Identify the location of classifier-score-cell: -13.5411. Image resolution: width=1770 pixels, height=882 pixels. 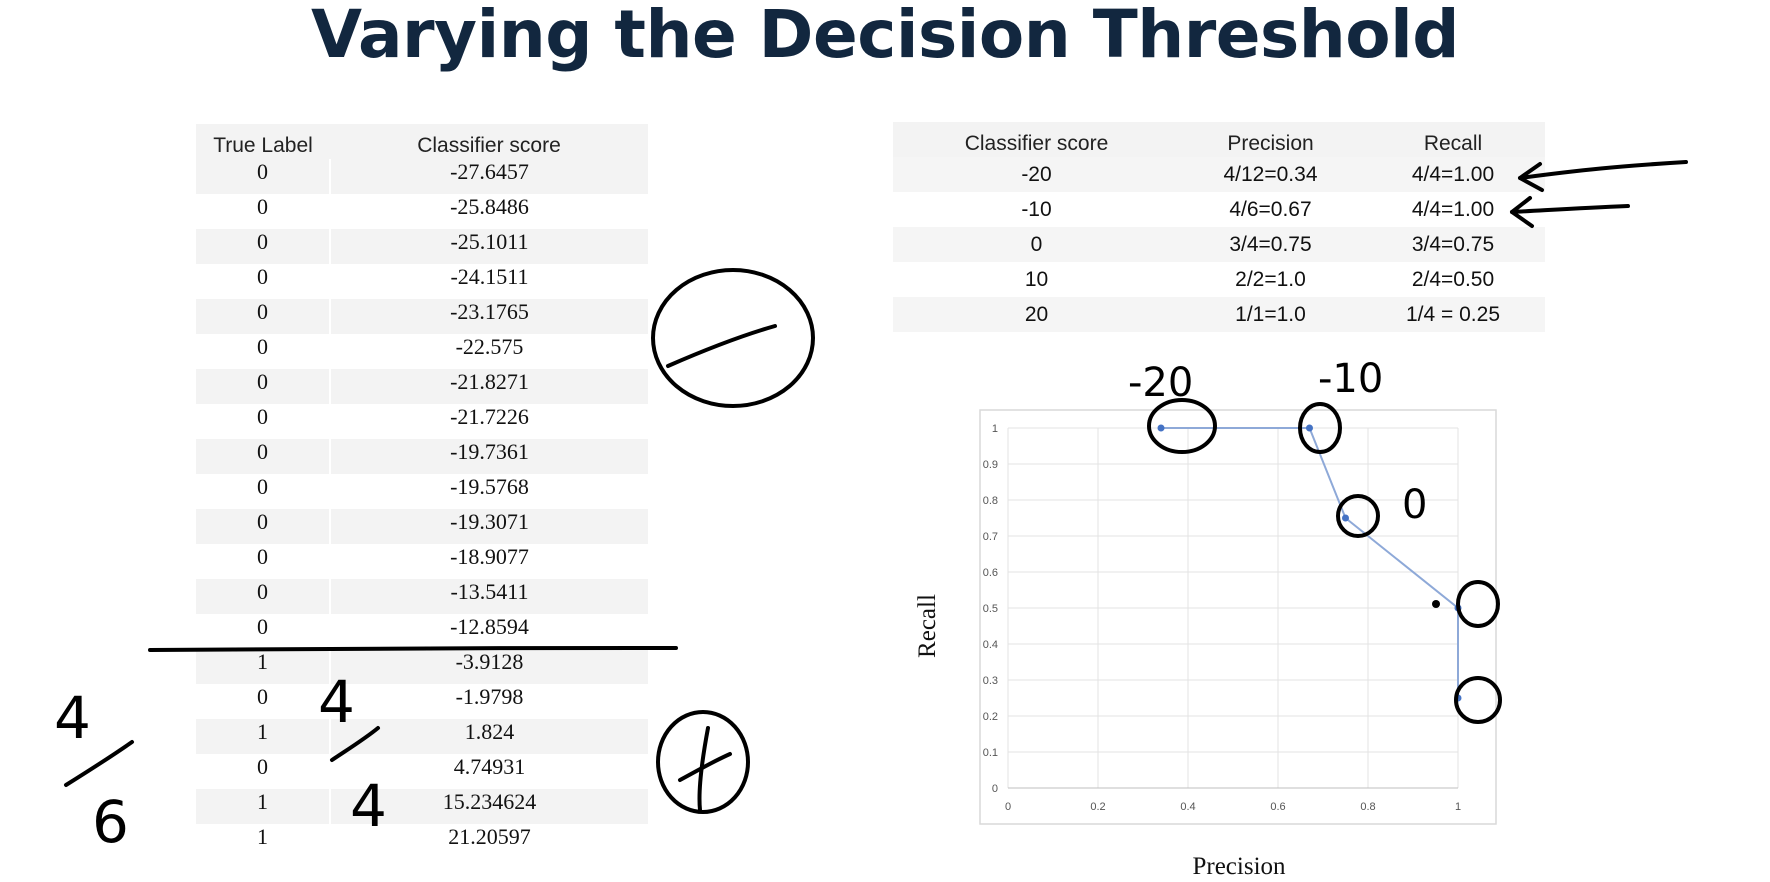
(489, 596).